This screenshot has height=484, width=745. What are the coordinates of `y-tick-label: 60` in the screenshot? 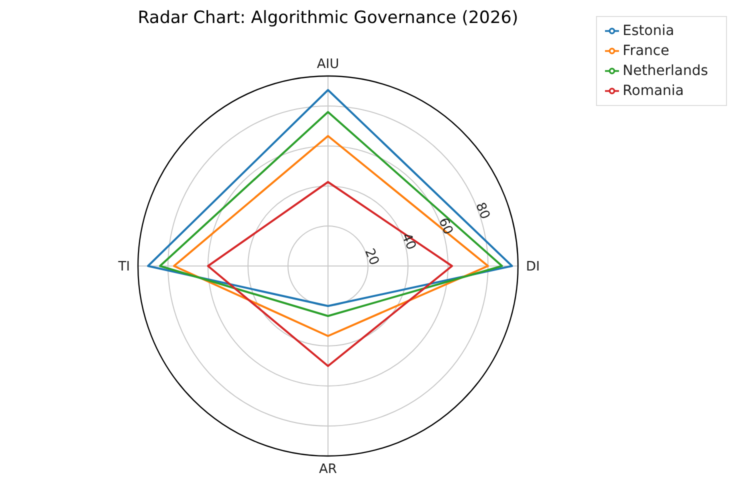 It's located at (445, 226).